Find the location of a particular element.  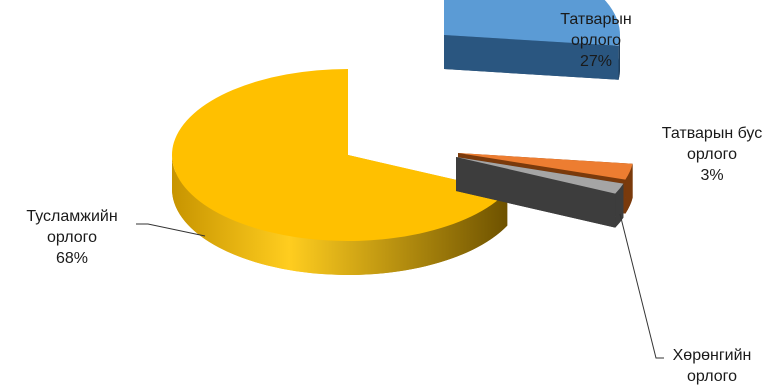

slice-label-line: Хөрөнгийн is located at coordinates (712, 355).